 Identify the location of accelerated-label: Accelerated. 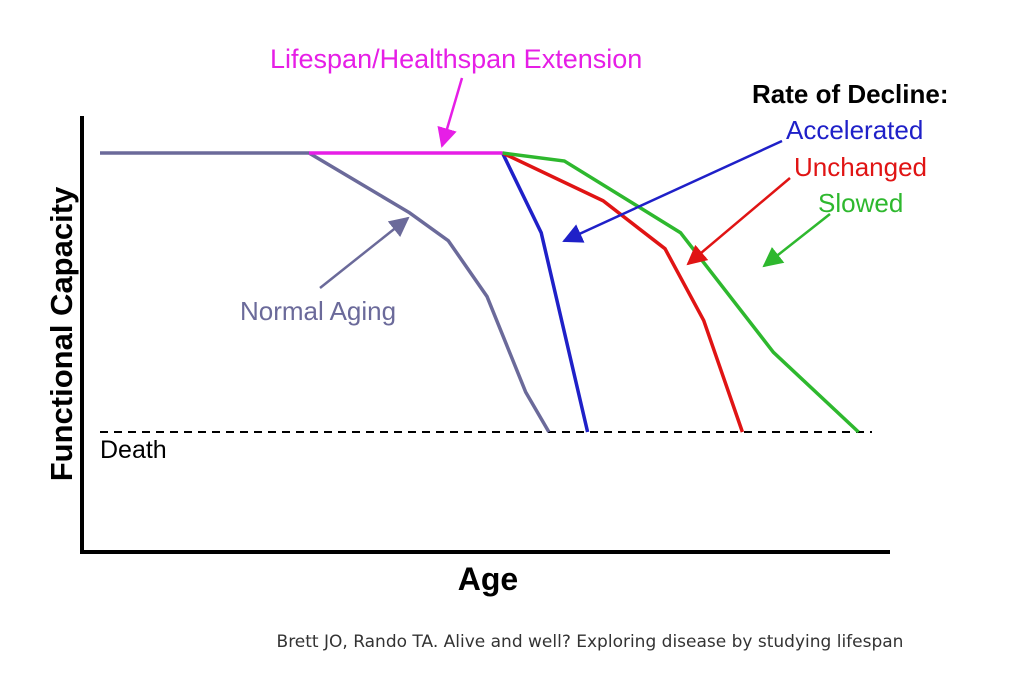
(854, 130).